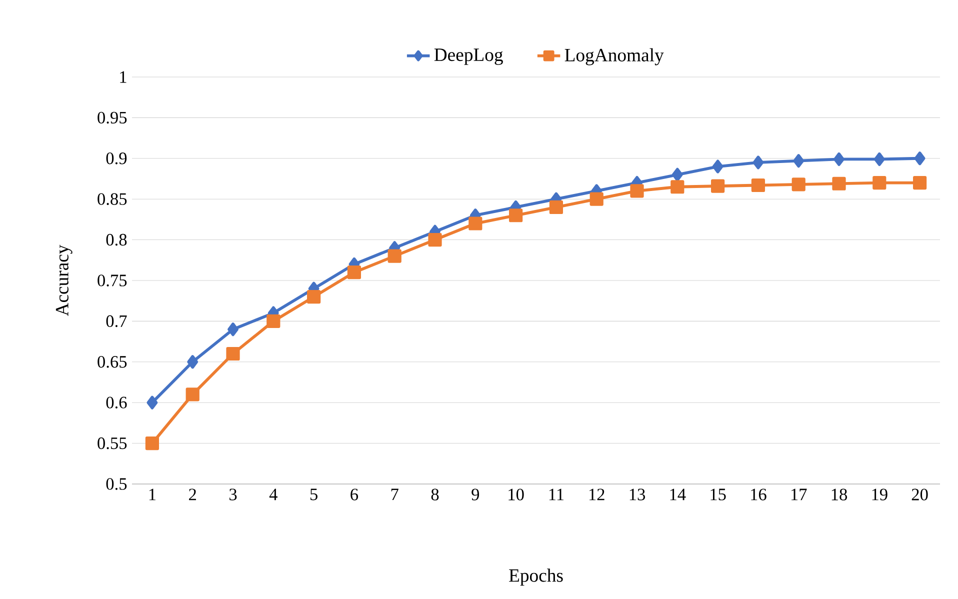 The width and height of the screenshot is (958, 599). I want to click on x-tick-label: 2, so click(192, 494).